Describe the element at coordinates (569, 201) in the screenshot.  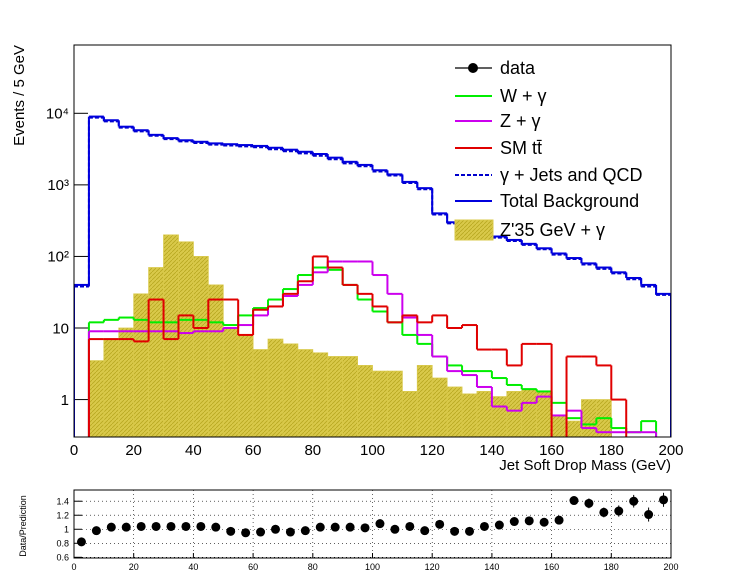
I see `legend-label: Total Background` at that location.